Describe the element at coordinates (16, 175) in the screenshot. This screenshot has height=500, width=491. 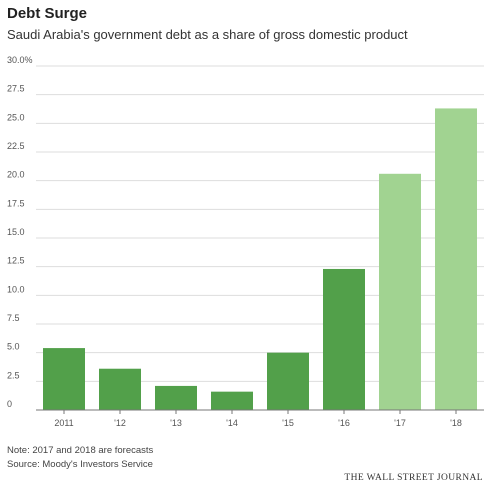
I see `y-tick-label: 20.0` at that location.